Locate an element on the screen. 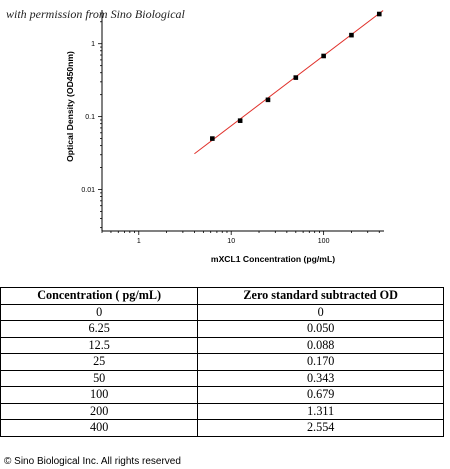 Image resolution: width=450 pixels, height=469 pixels. table-cell: 1.311 is located at coordinates (320, 411).